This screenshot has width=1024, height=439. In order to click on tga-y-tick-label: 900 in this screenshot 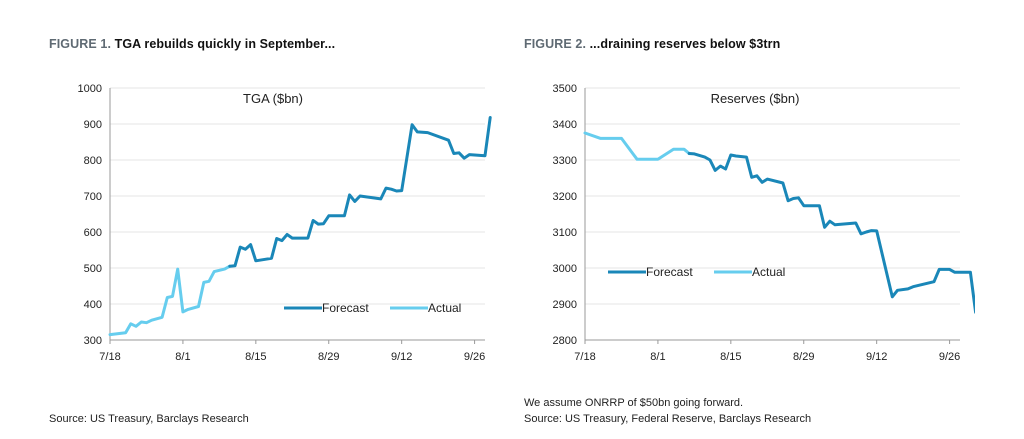, I will do `click(93, 125)`.